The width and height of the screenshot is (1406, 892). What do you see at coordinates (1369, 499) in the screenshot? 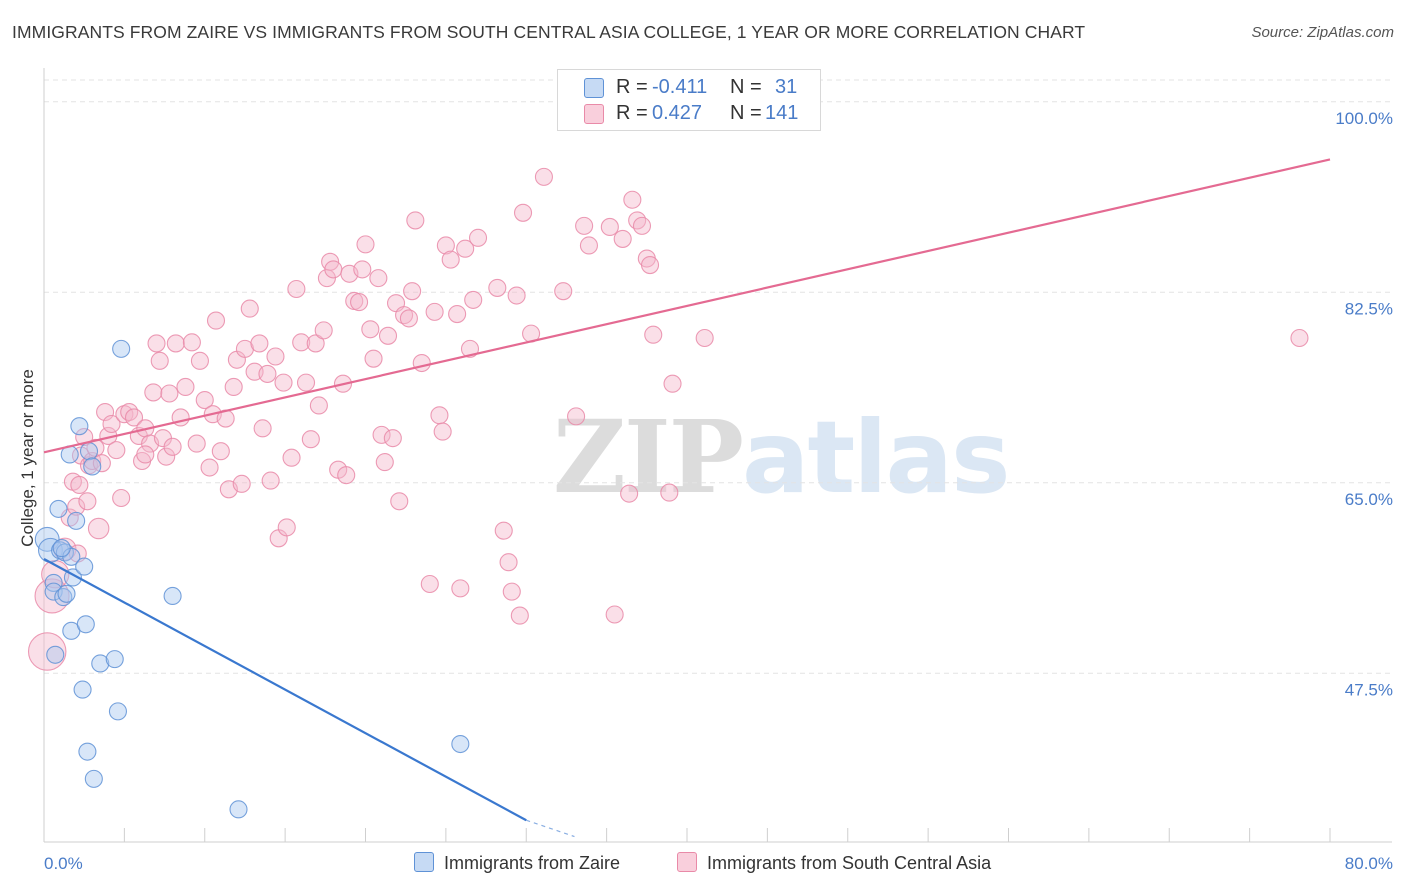
I see `y-tick-label: 65.0%` at bounding box center [1369, 499].